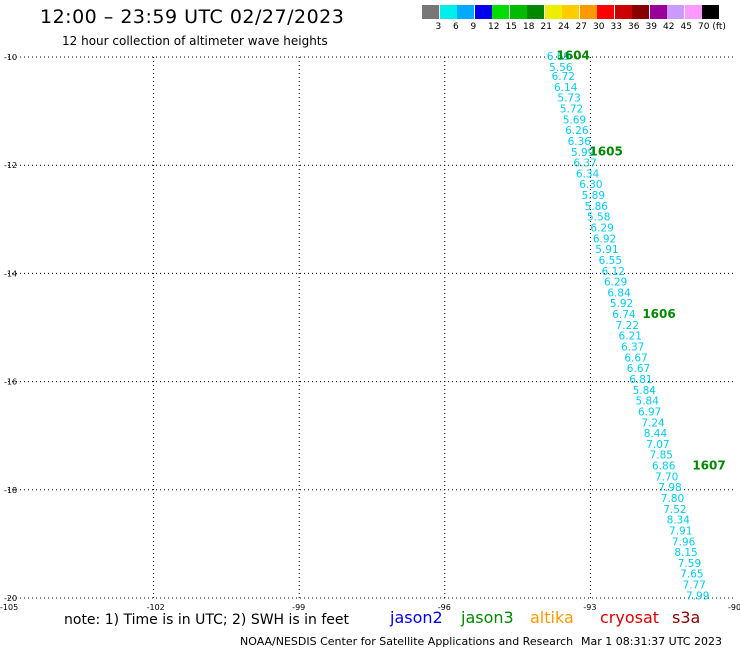  Describe the element at coordinates (672, 499) in the screenshot. I see `wave-height-label: 7.80` at that location.